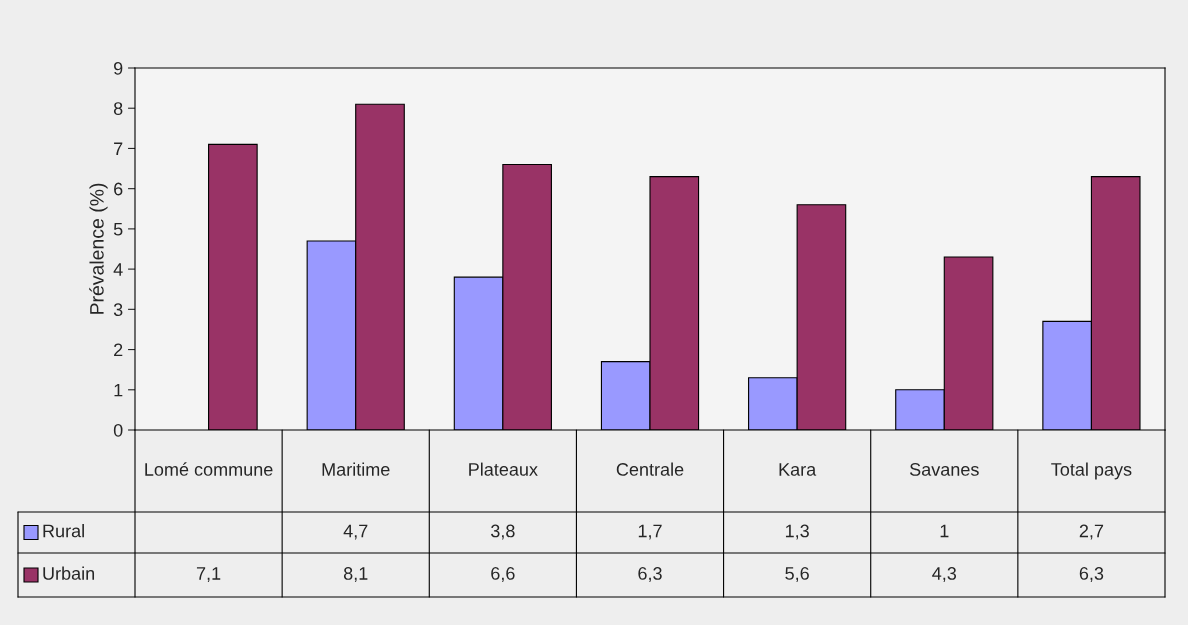 Image resolution: width=1188 pixels, height=625 pixels. I want to click on data-label: 6,6, so click(503, 574).